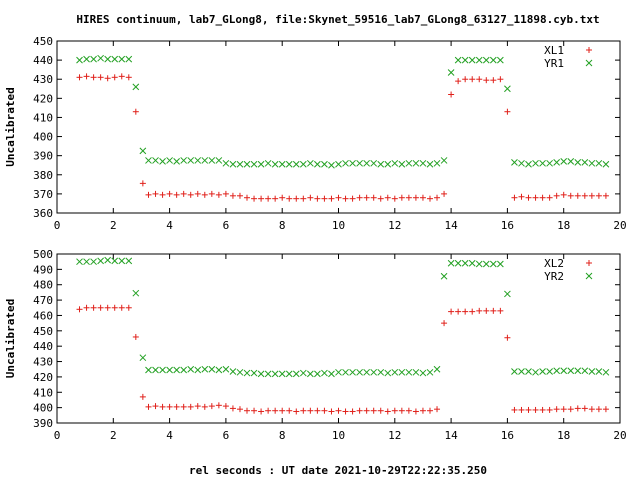 The image size is (640, 480). I want to click on x-tick-label: 16, so click(507, 225).